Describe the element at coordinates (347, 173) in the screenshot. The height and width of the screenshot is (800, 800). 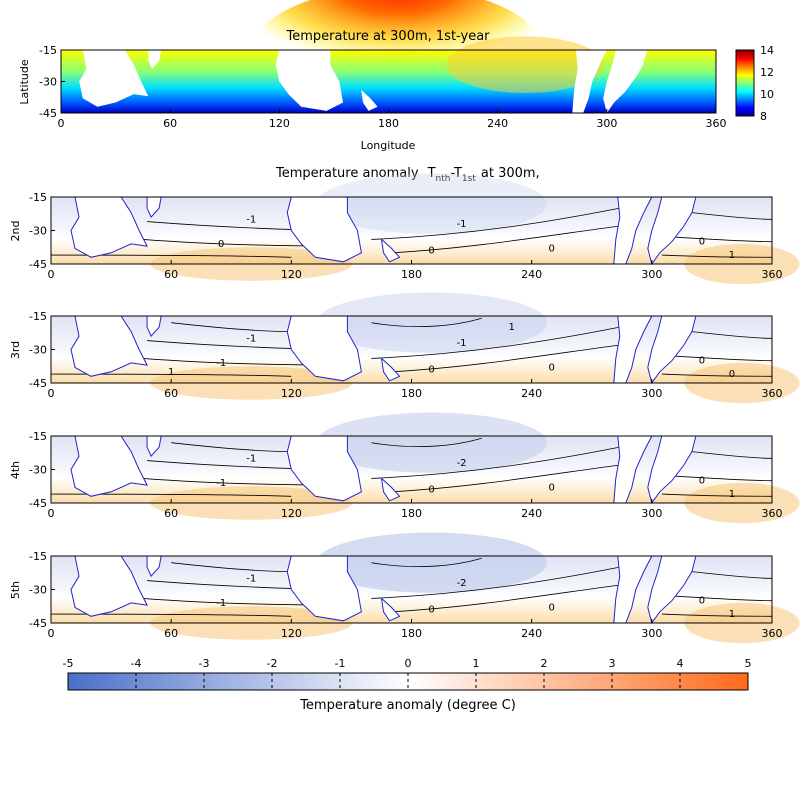
I see `anomaly-title-prefix: Temperature anomaly` at that location.